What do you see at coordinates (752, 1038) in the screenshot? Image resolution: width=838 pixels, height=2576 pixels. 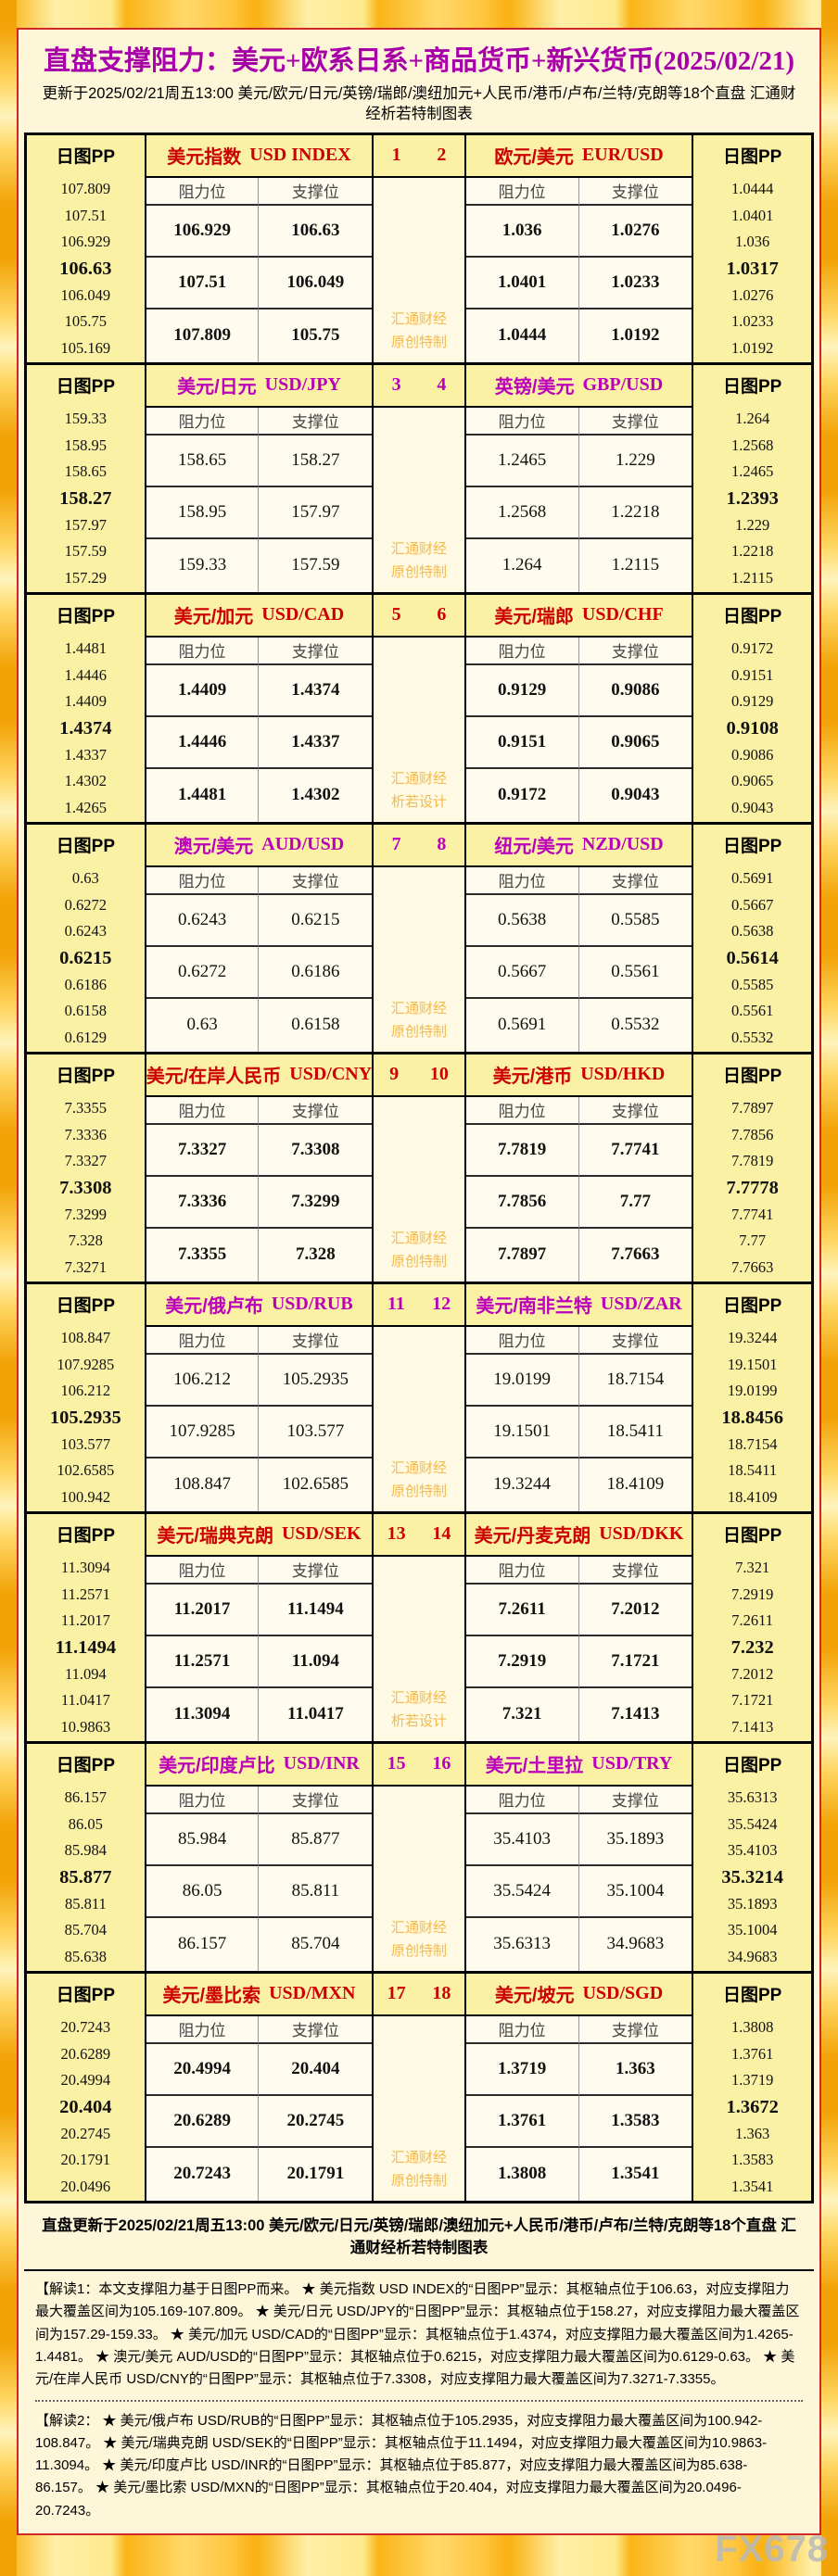 I see `pp-level: 0.5532` at bounding box center [752, 1038].